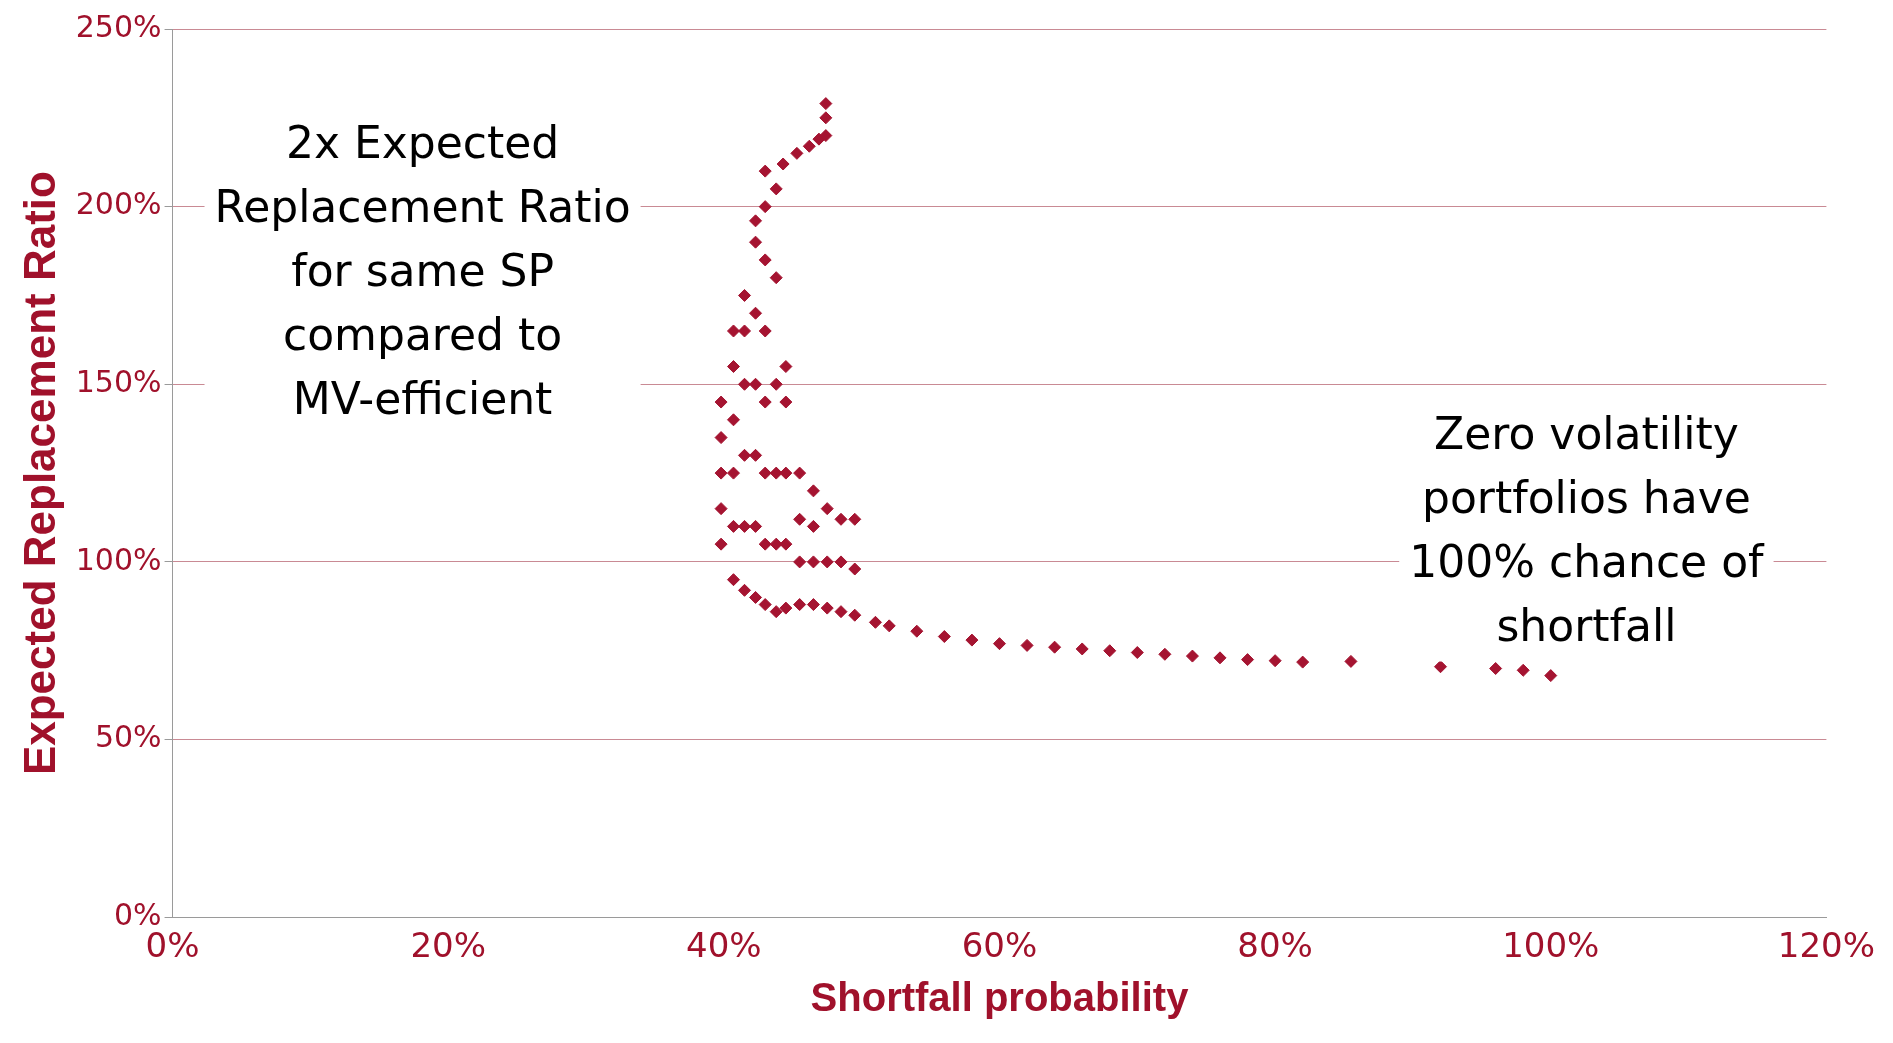 This screenshot has height=1043, width=1893. I want to click on x-axis-title: Shortfall probability, so click(1000, 997).